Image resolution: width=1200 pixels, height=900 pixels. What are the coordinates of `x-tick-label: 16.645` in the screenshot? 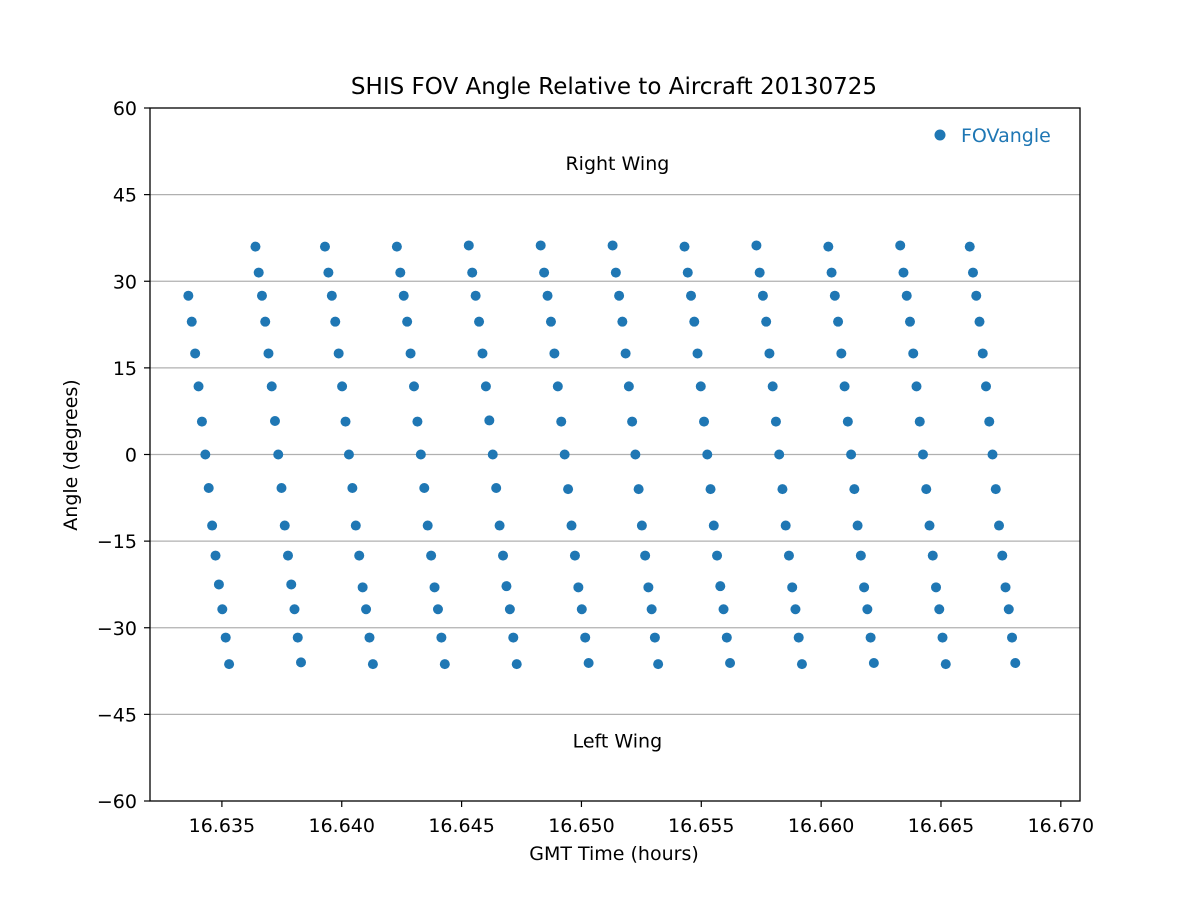 It's located at (461, 826).